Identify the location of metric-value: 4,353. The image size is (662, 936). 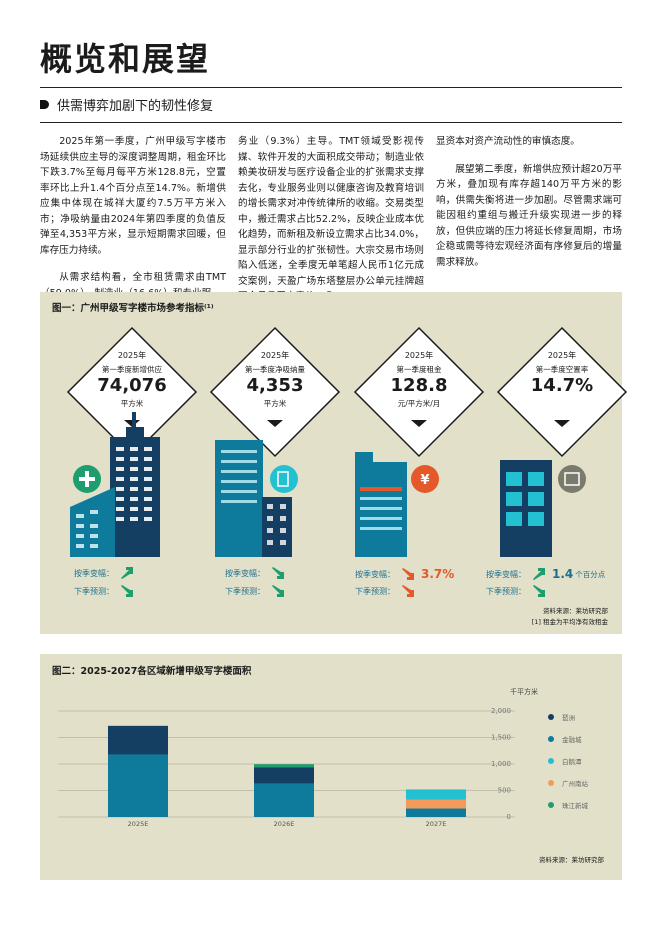
(275, 385).